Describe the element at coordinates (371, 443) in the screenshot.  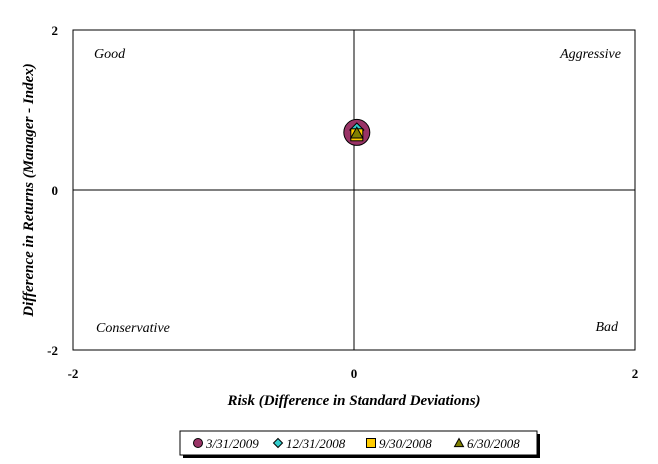
I see `legend-marker-square` at that location.